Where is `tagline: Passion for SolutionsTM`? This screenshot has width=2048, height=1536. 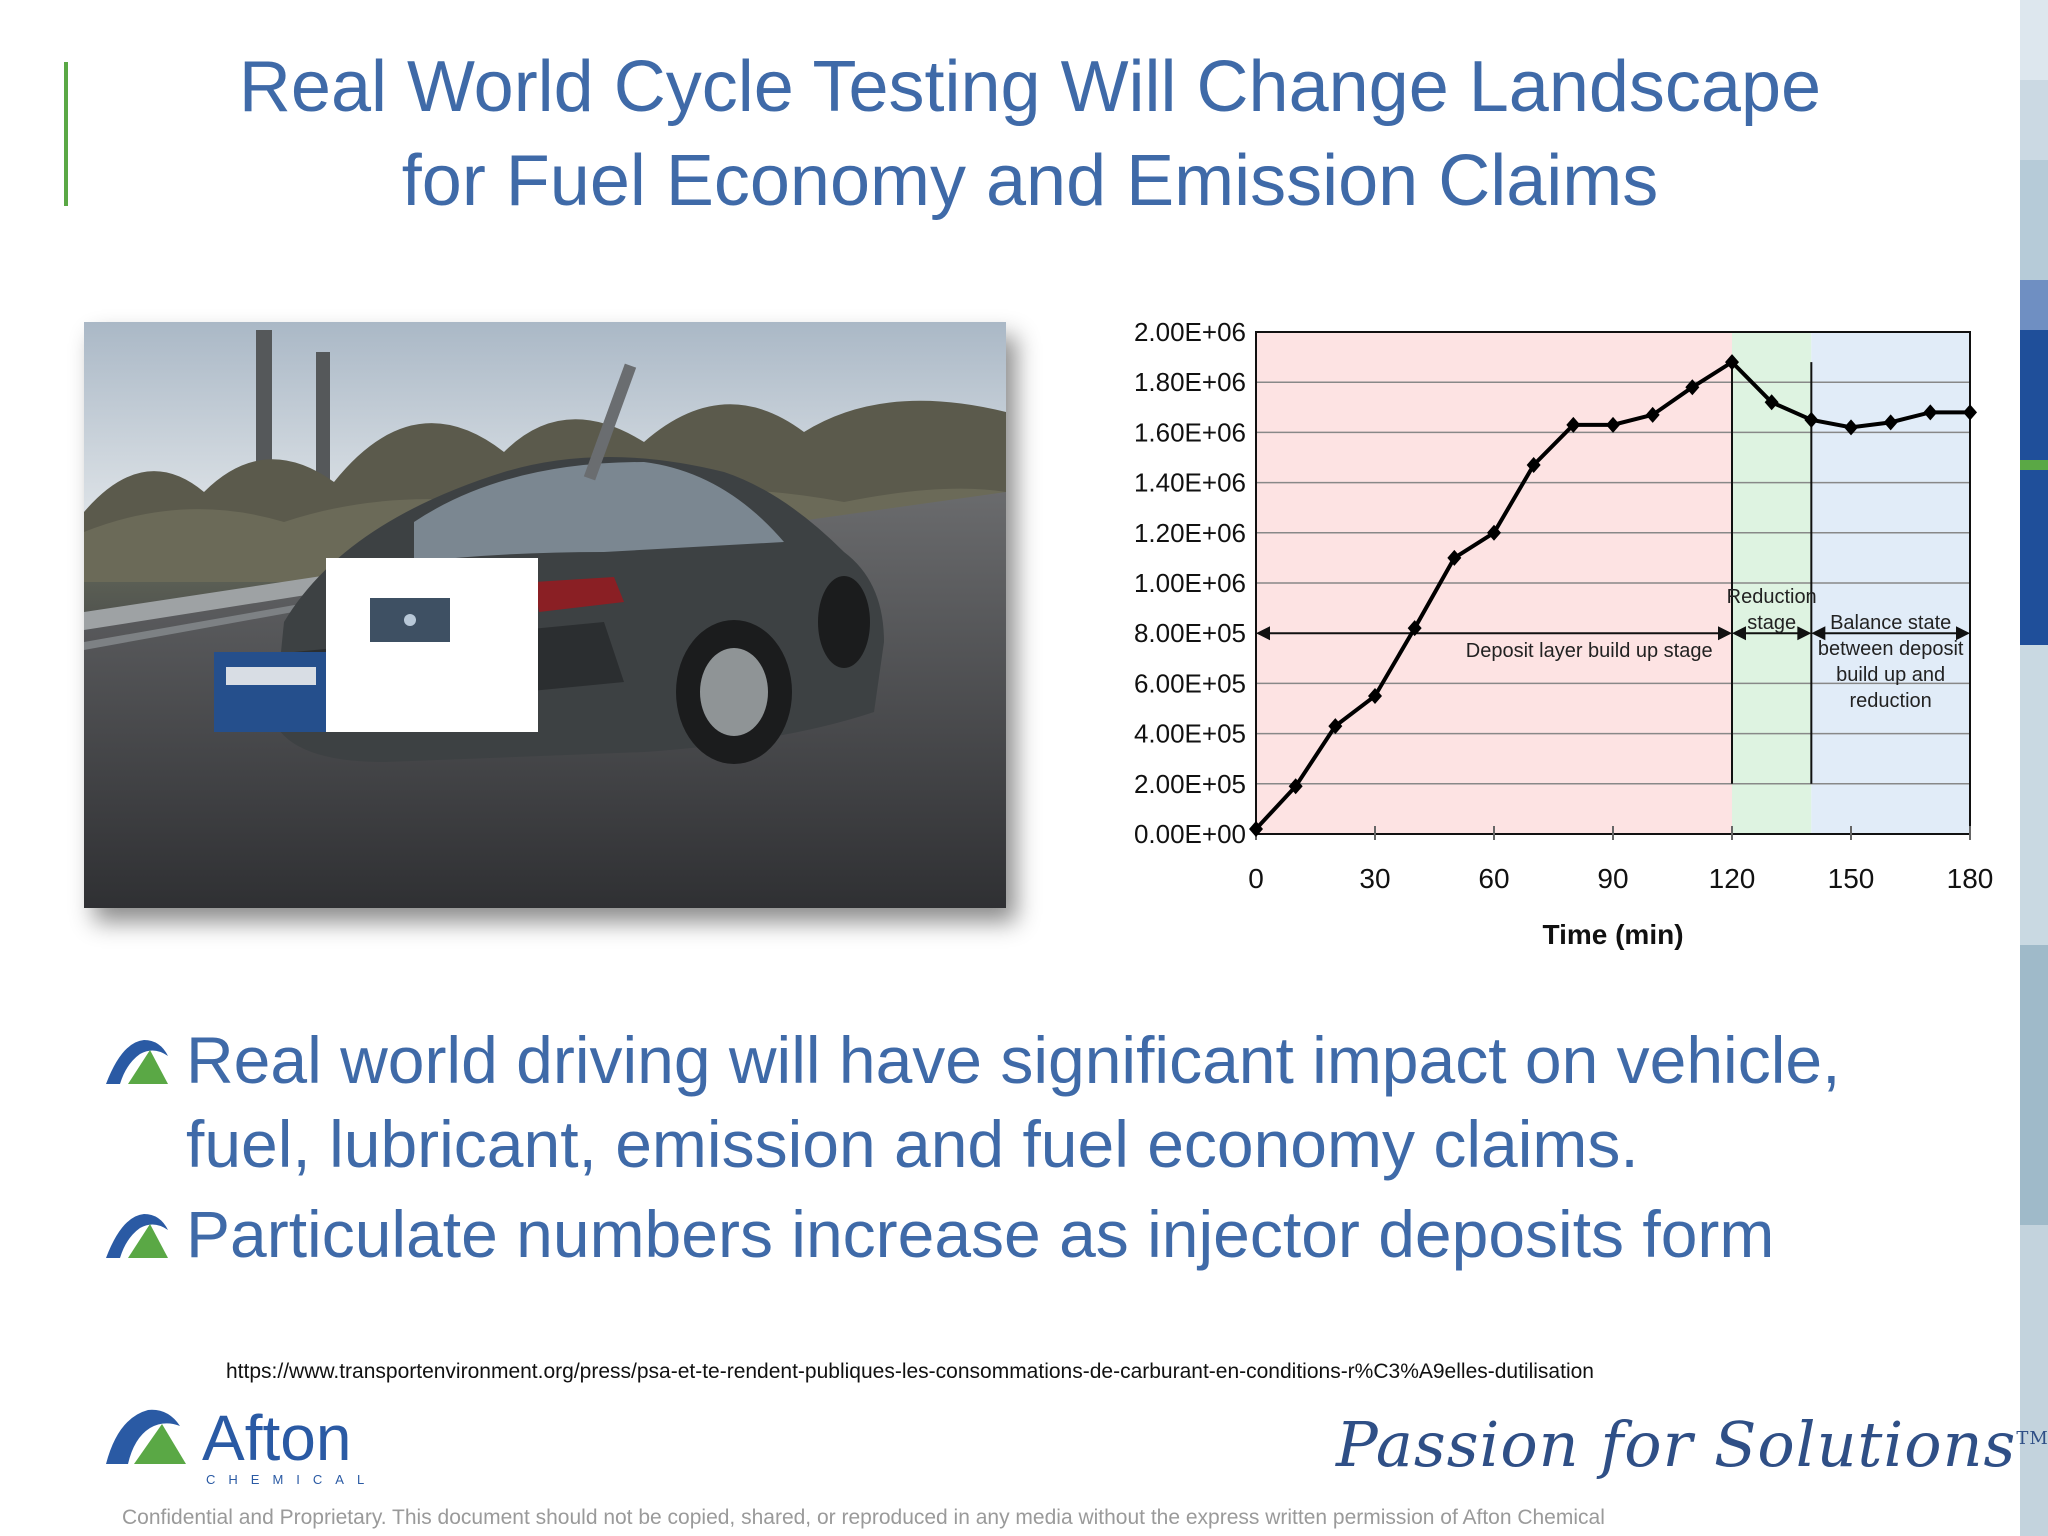
tagline: Passion for SolutionsTM is located at coordinates (1692, 1444).